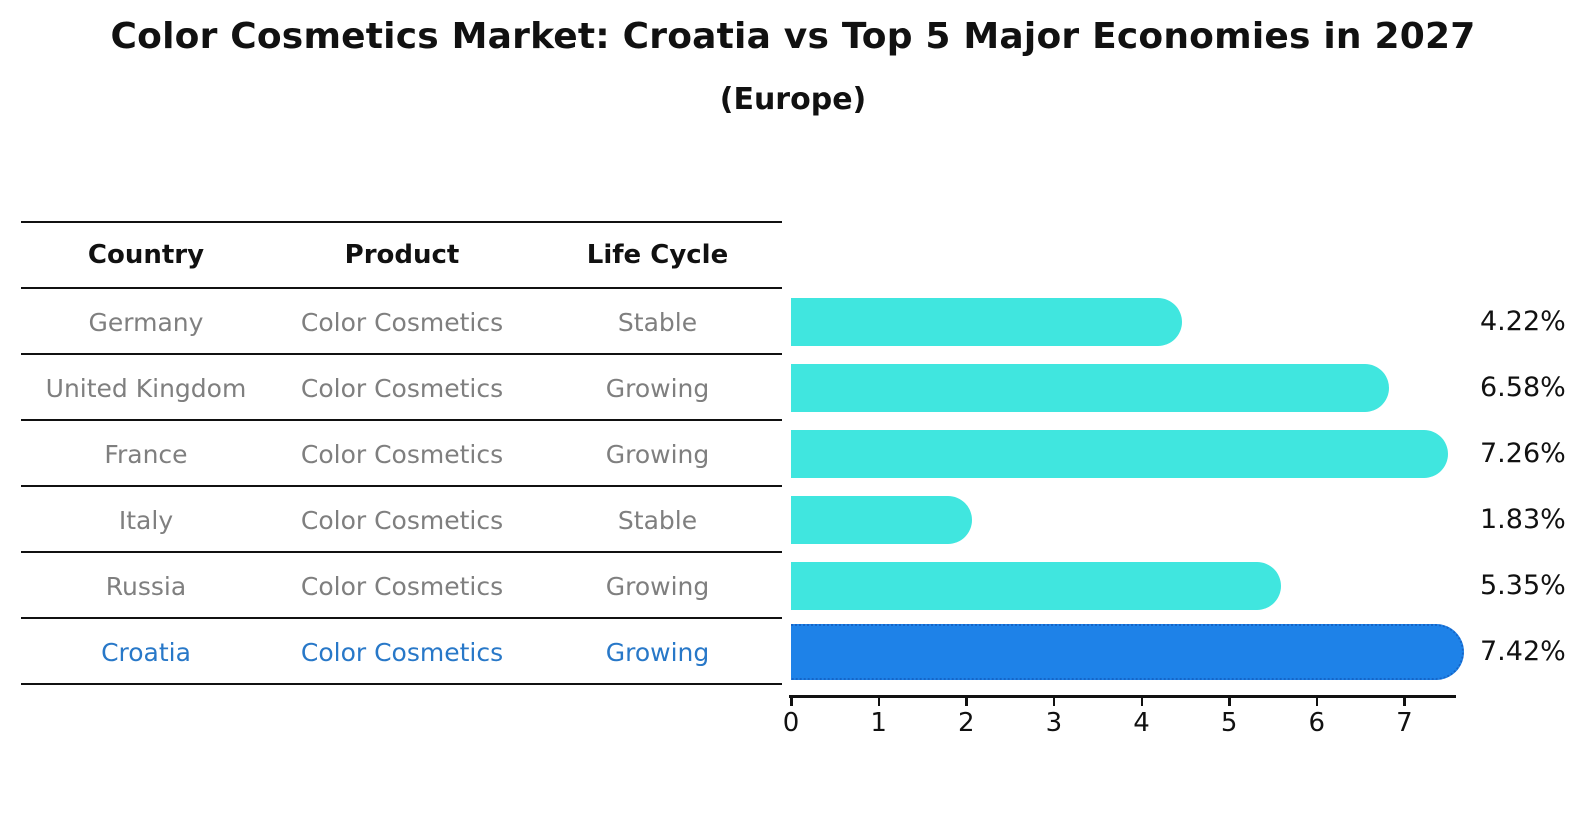 The width and height of the screenshot is (1586, 823). What do you see at coordinates (657, 255) in the screenshot?
I see `column-header-life-cycle: Life Cycle` at bounding box center [657, 255].